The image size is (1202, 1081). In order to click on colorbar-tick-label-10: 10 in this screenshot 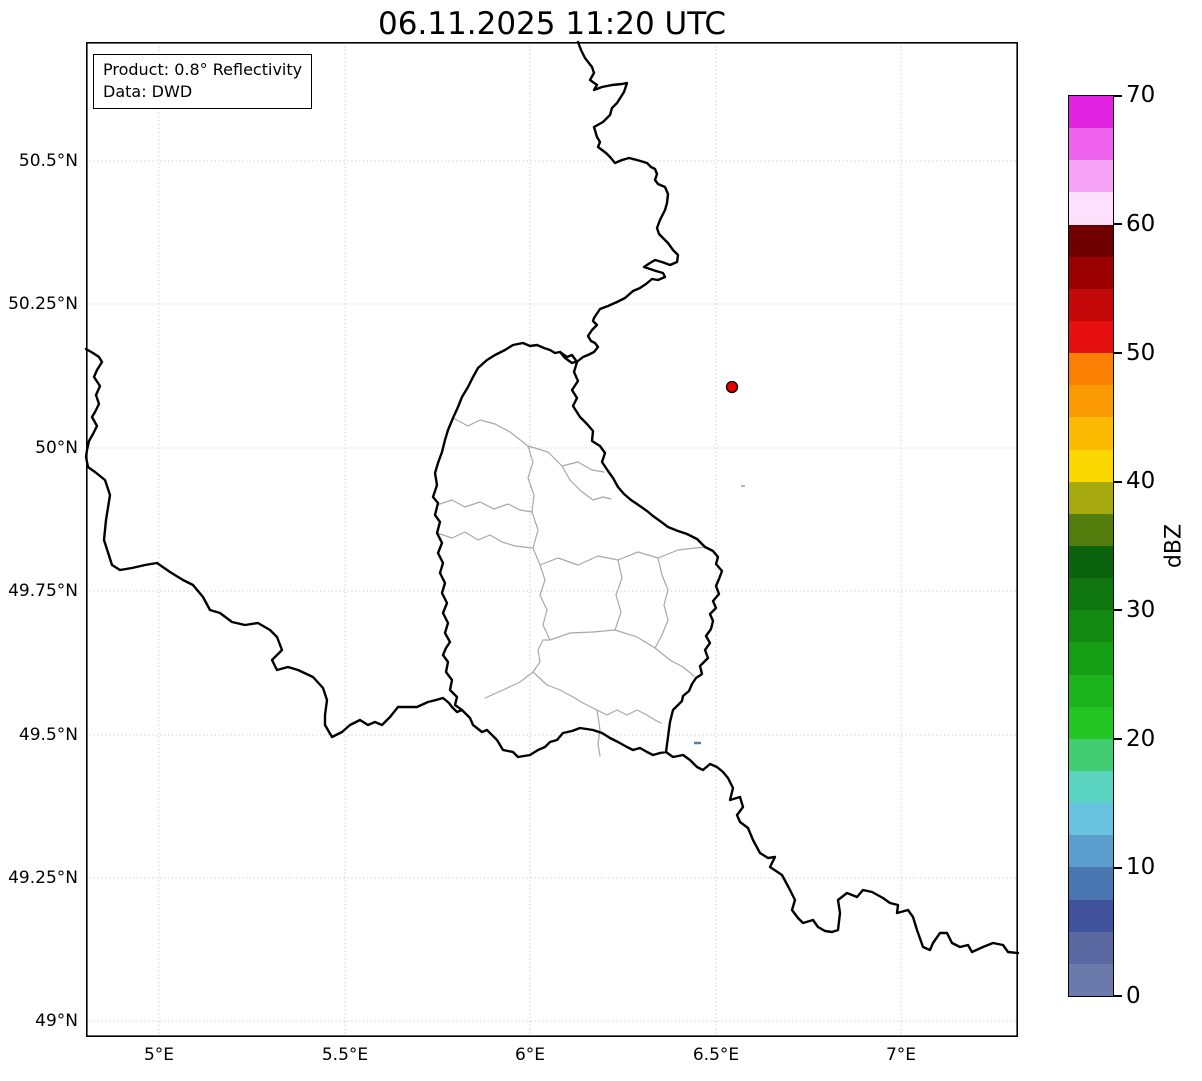, I will do `click(1141, 867)`.